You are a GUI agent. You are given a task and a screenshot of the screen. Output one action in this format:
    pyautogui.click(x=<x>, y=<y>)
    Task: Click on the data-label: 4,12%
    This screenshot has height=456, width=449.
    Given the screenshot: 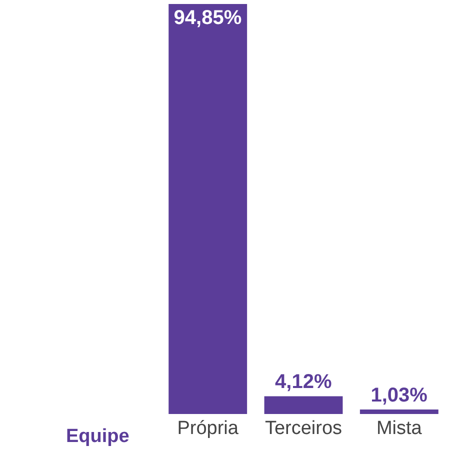 What is the action you would take?
    pyautogui.click(x=303, y=382)
    